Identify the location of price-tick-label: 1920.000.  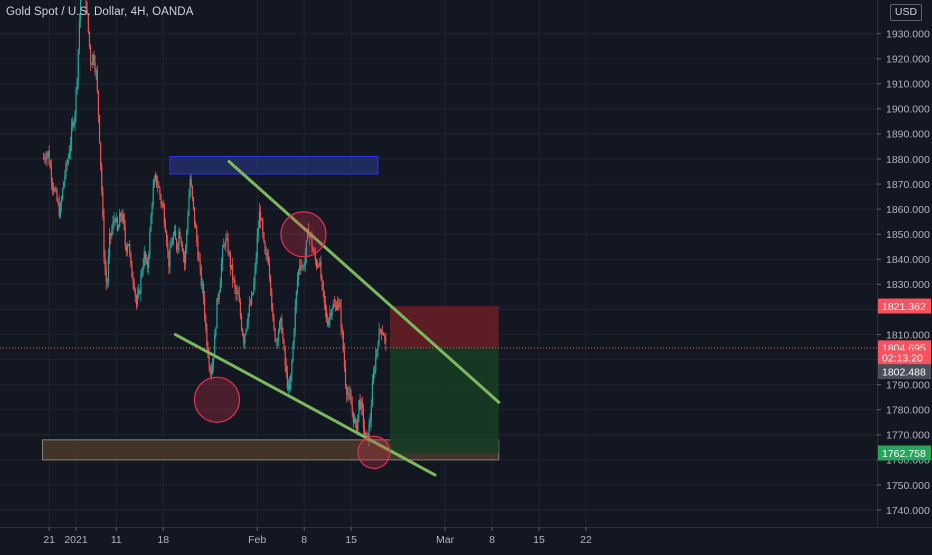
(908, 60).